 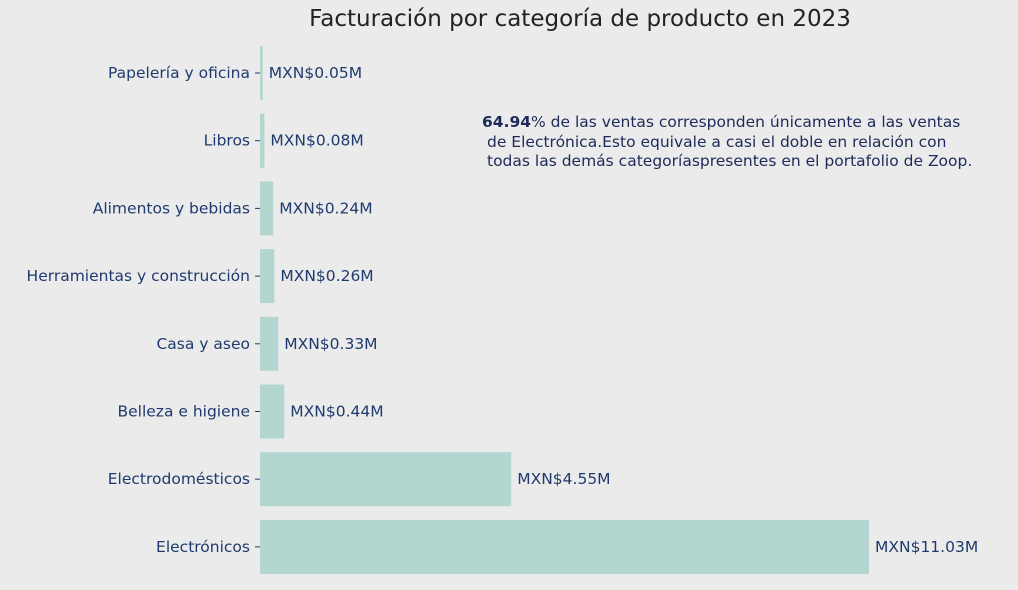 What do you see at coordinates (330, 344) in the screenshot?
I see `bar-value-label: MXN$0.33M` at bounding box center [330, 344].